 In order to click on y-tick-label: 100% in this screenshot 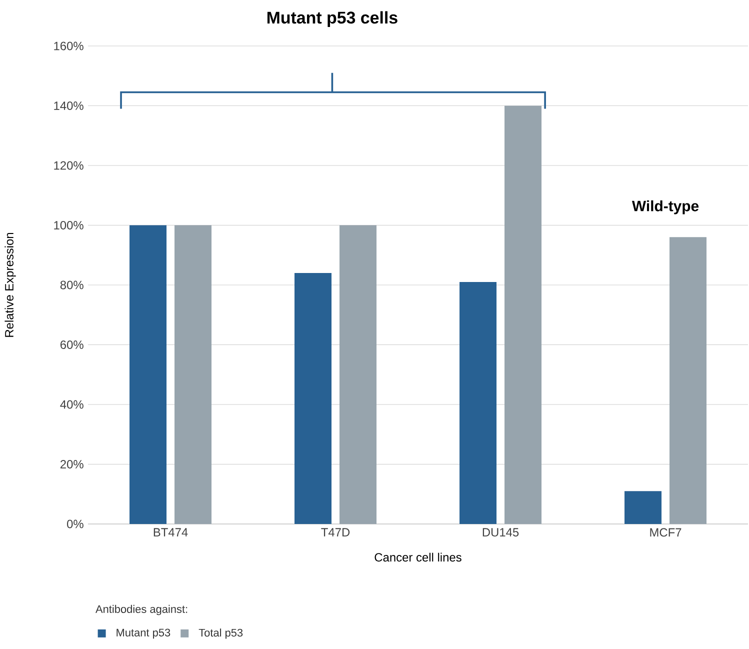, I will do `click(69, 225)`.